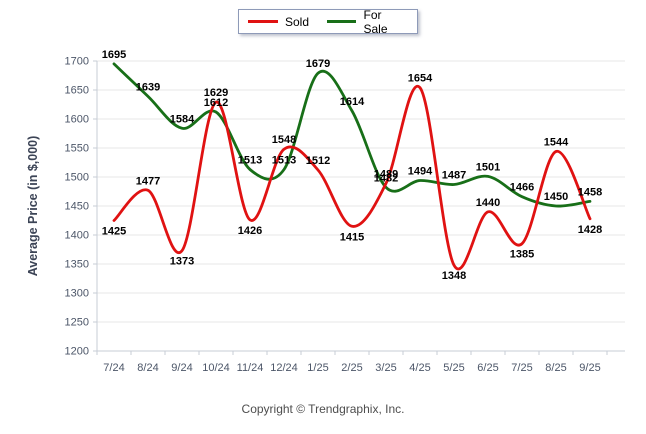 The image size is (646, 434). What do you see at coordinates (323, 409) in the screenshot?
I see `copyright-text: Copyright © Trendgraphix, Inc.` at bounding box center [323, 409].